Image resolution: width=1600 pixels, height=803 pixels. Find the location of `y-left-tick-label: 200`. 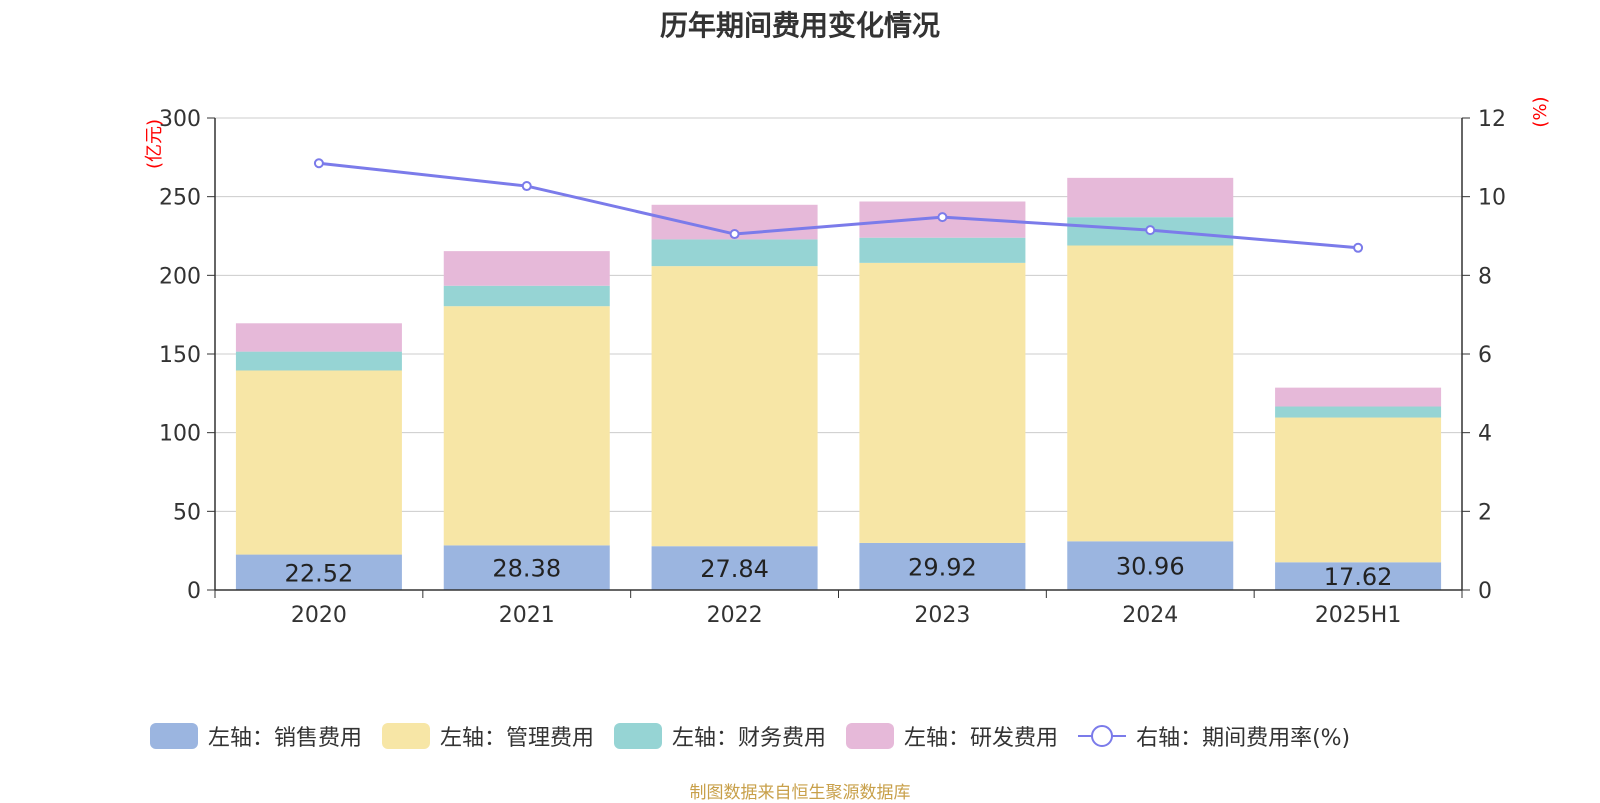

y-left-tick-label: 200 is located at coordinates (180, 276).